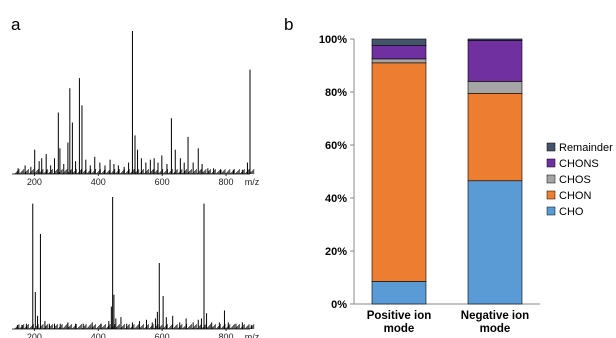 This screenshot has height=338, width=616. I want to click on legend-label: CHOS, so click(575, 180).